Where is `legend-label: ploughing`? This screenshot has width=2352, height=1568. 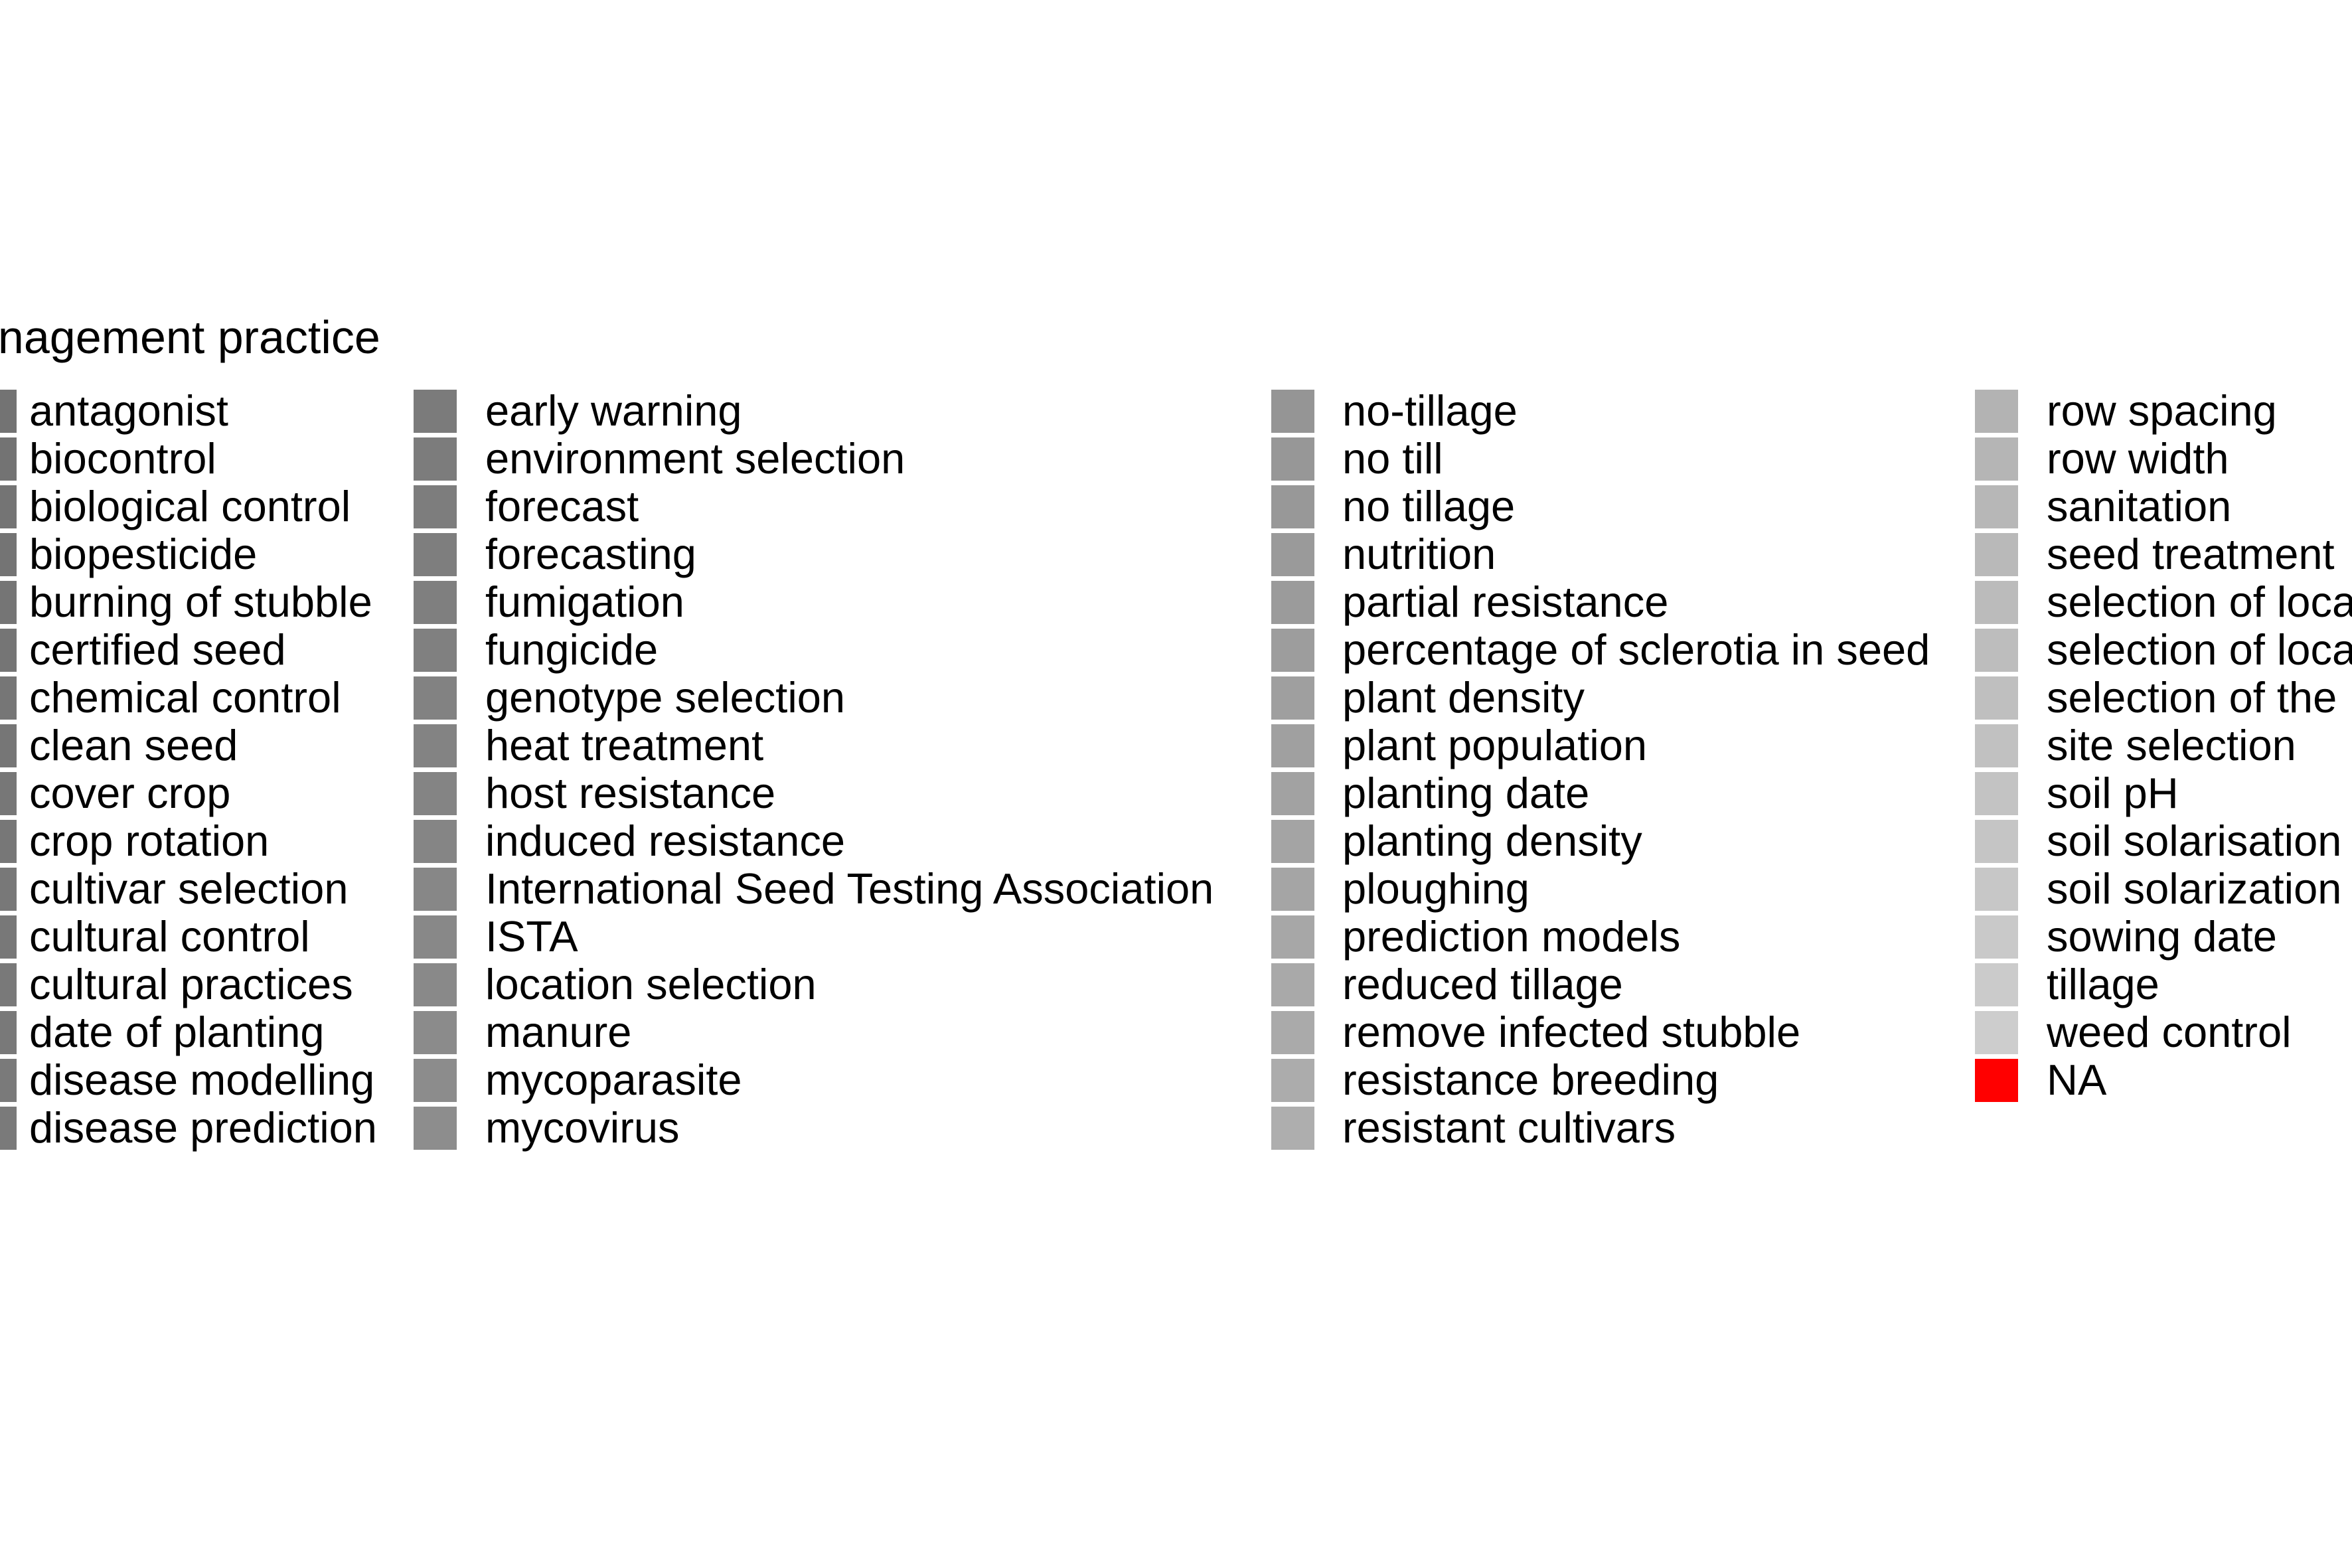
legend-label: ploughing is located at coordinates (1436, 889).